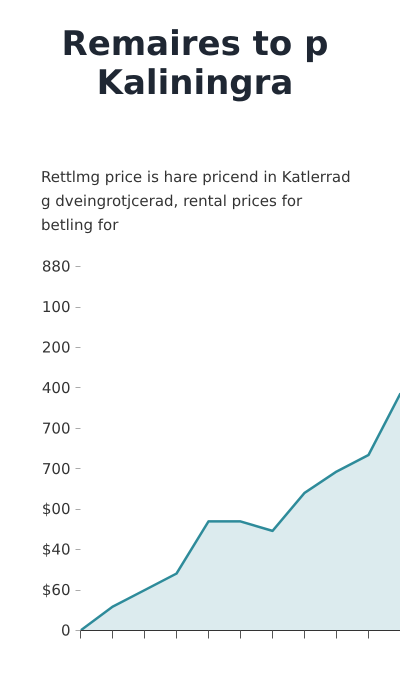 The height and width of the screenshot is (700, 400). Describe the element at coordinates (56, 387) in the screenshot. I see `text: 400` at that location.